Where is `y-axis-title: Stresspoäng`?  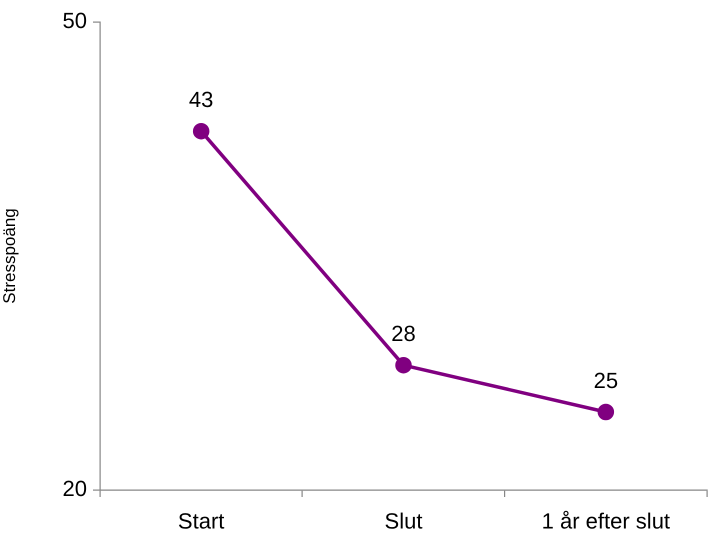
y-axis-title: Stresspoäng is located at coordinates (9, 256).